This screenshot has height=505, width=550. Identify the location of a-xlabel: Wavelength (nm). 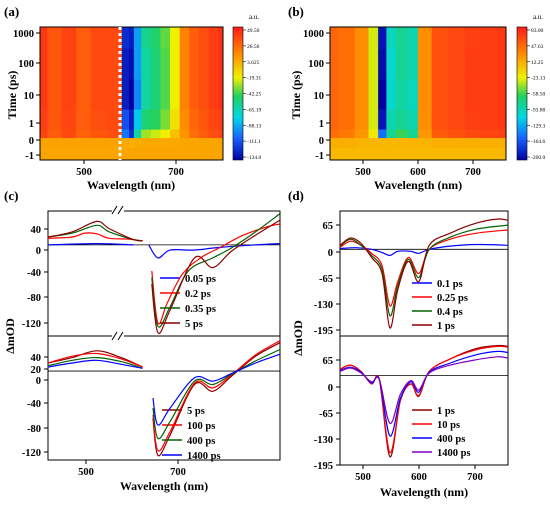
(131, 185).